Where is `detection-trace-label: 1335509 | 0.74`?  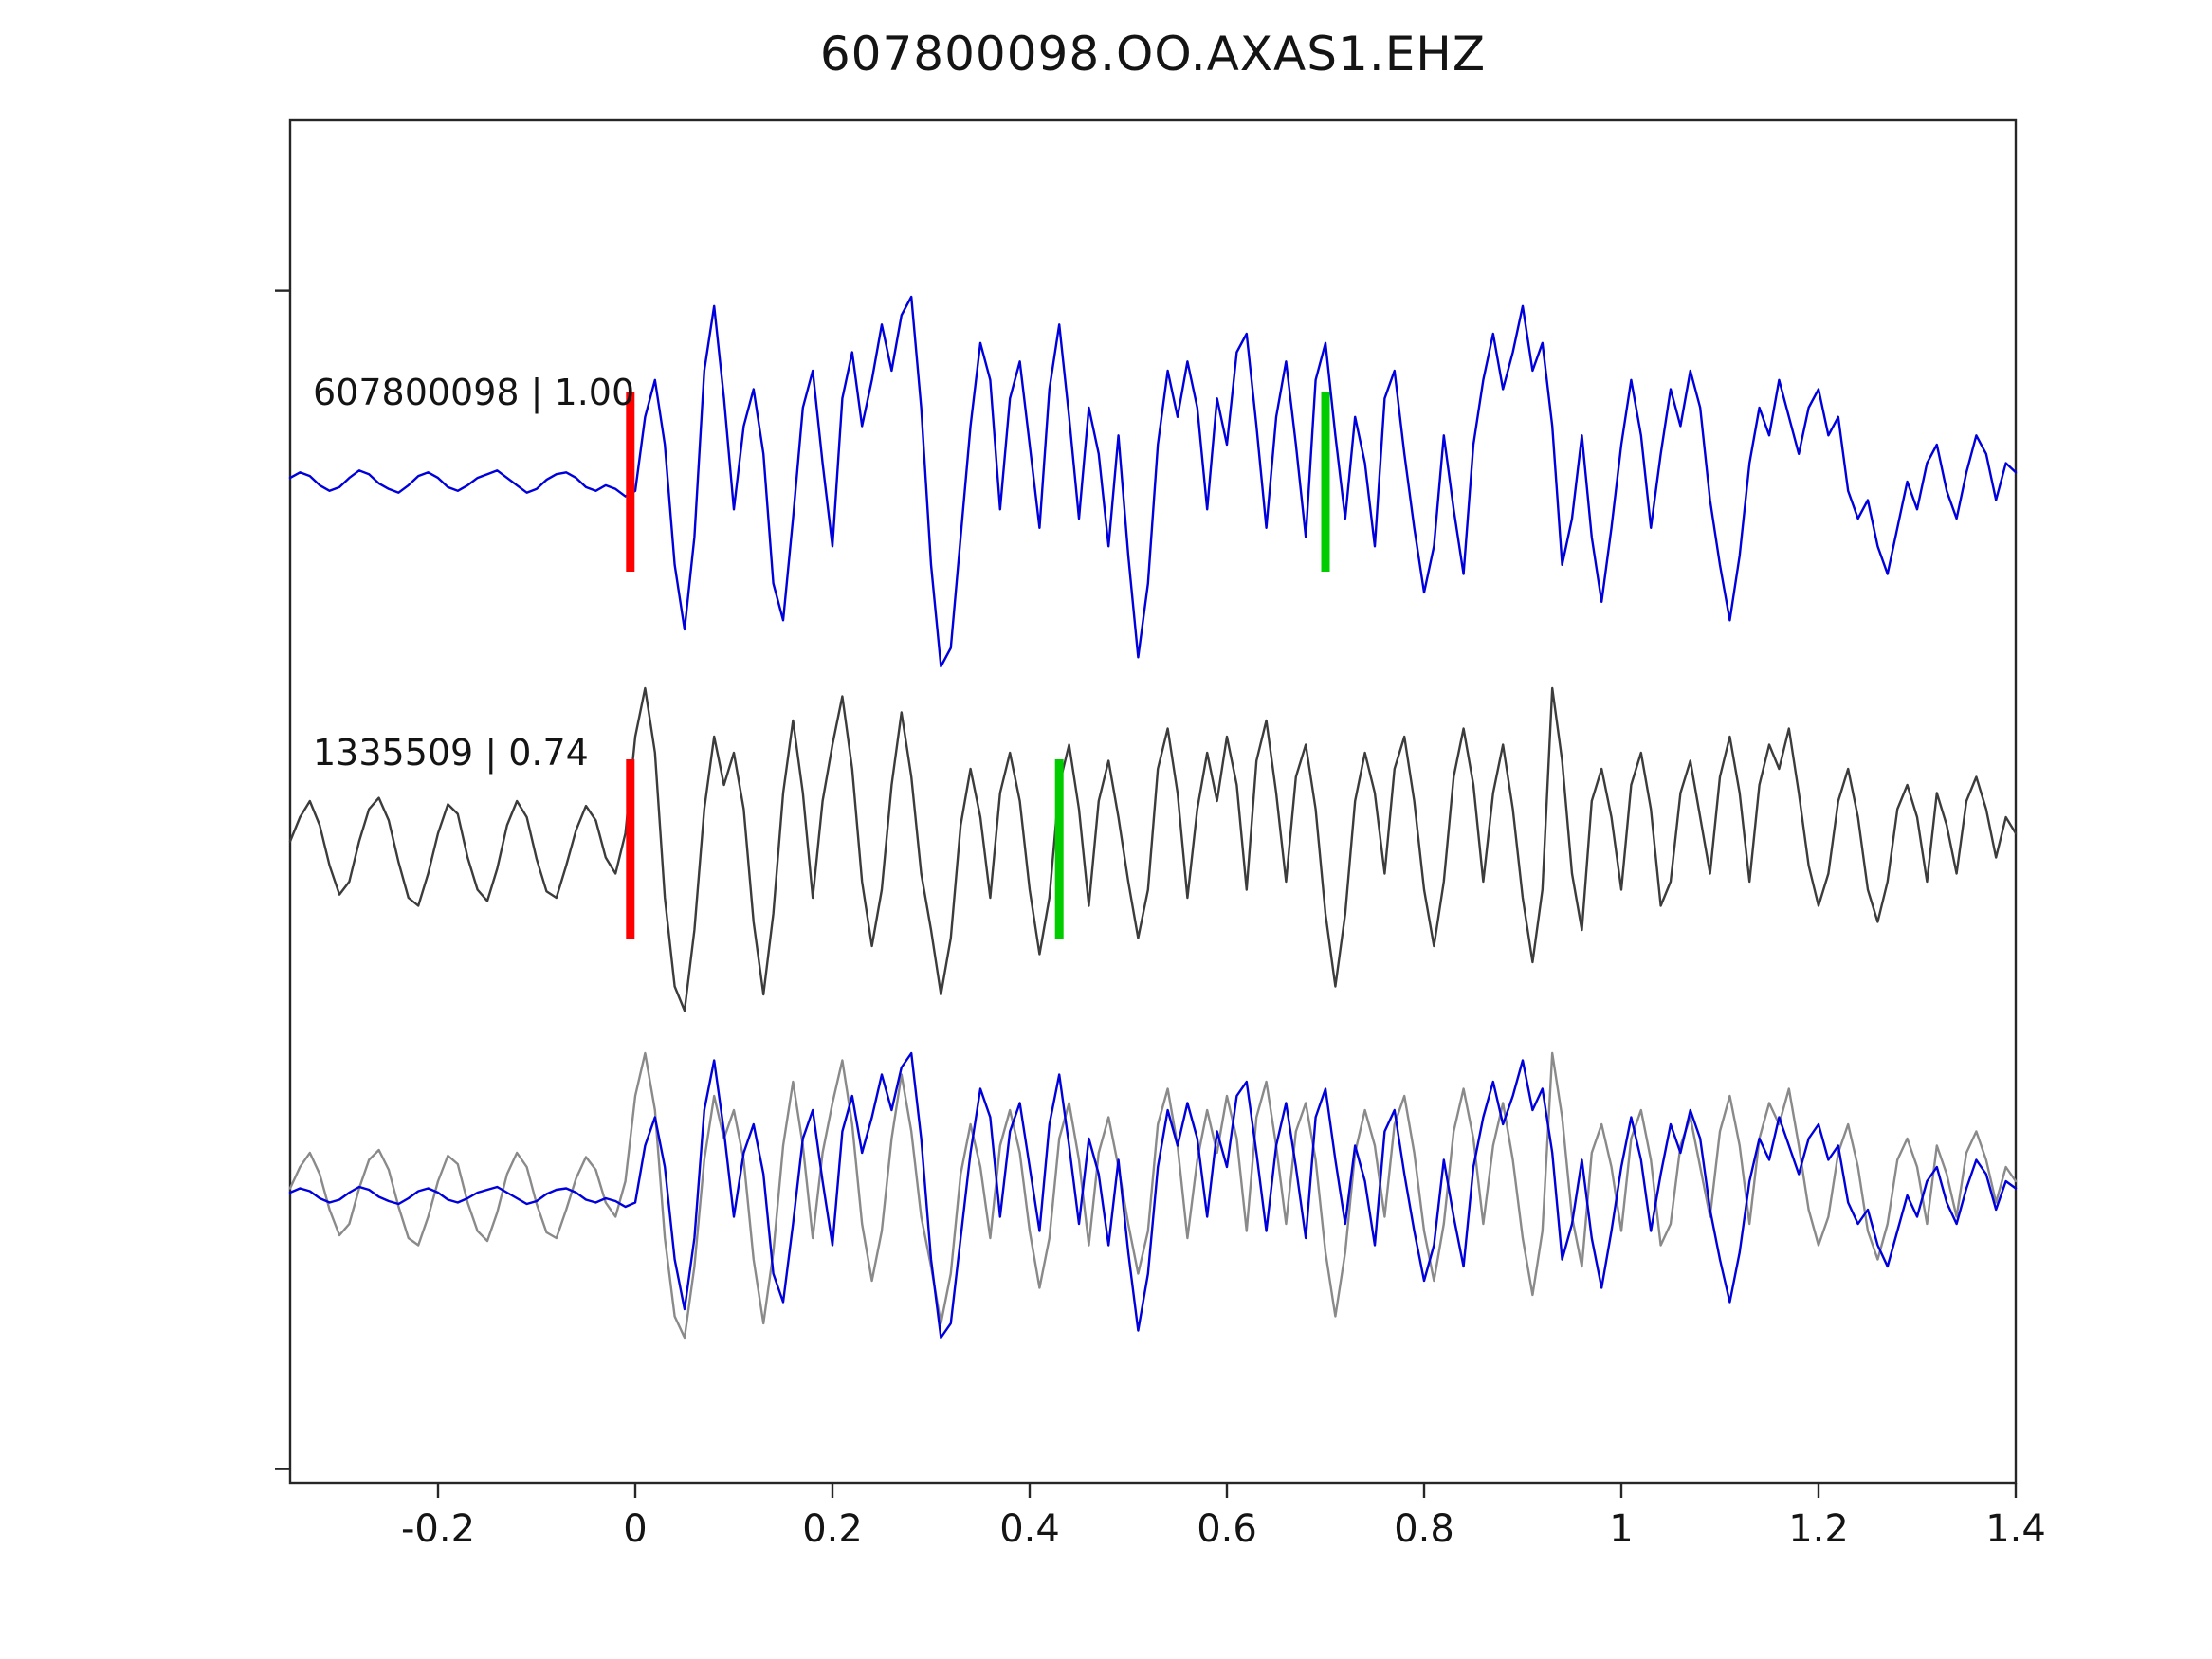
detection-trace-label: 1335509 | 0.74 is located at coordinates (451, 753).